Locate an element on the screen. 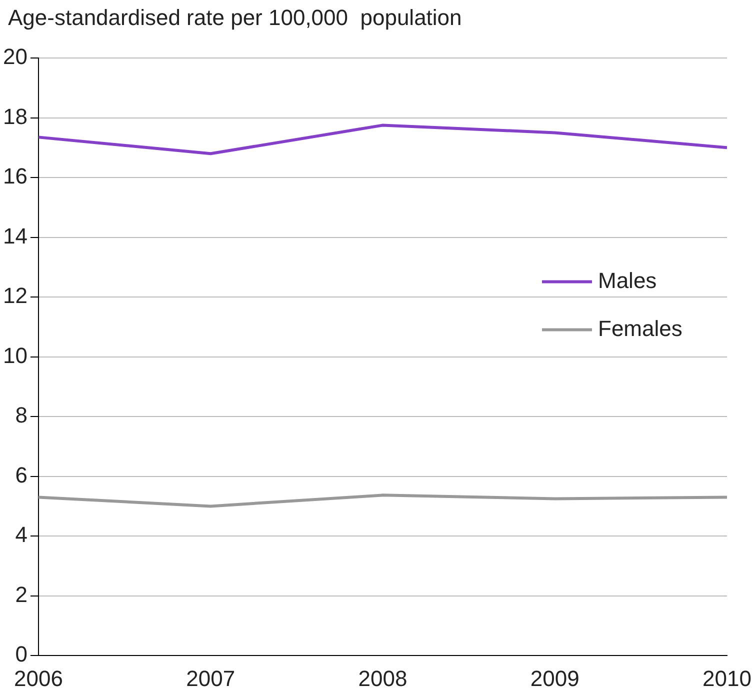 The height and width of the screenshot is (696, 755). y-tick-label: 14 is located at coordinates (15, 235).